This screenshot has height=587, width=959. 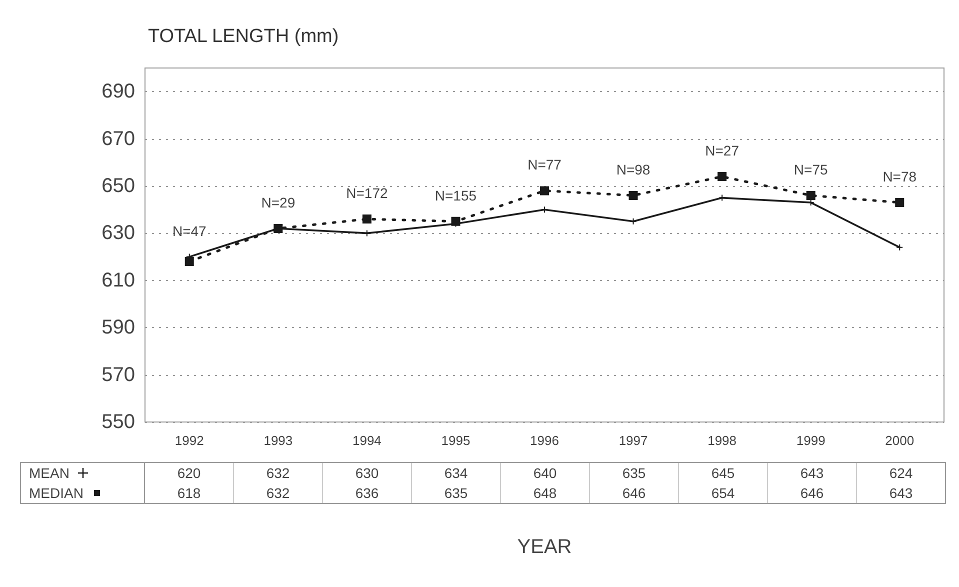 I want to click on x-tick-label: 1992, so click(x=189, y=440).